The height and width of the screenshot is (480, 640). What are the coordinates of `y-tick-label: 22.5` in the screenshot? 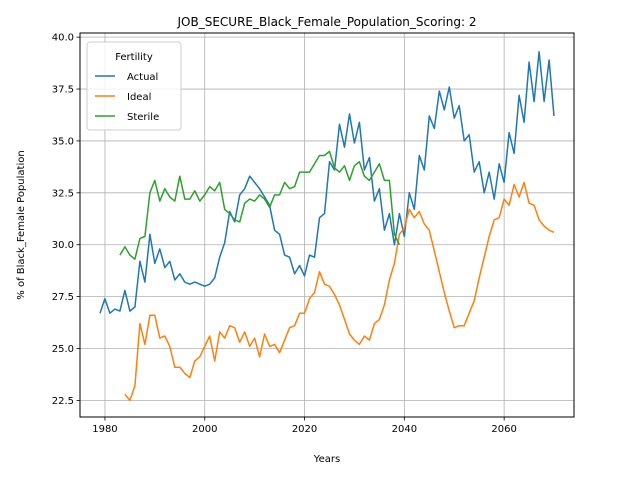 It's located at (63, 401).